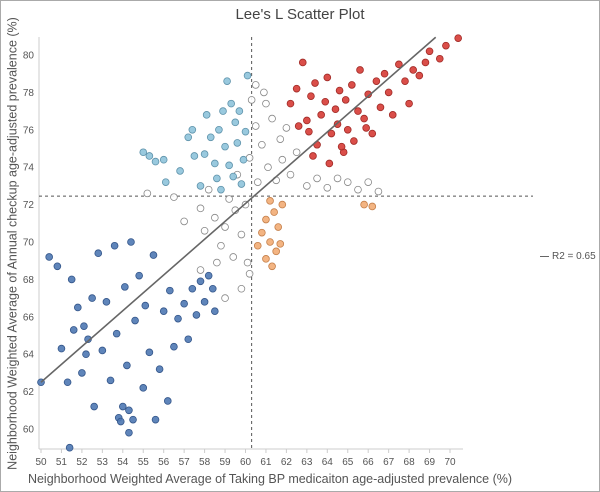  Describe the element at coordinates (103, 462) in the screenshot. I see `x-tick-label: 53` at that location.